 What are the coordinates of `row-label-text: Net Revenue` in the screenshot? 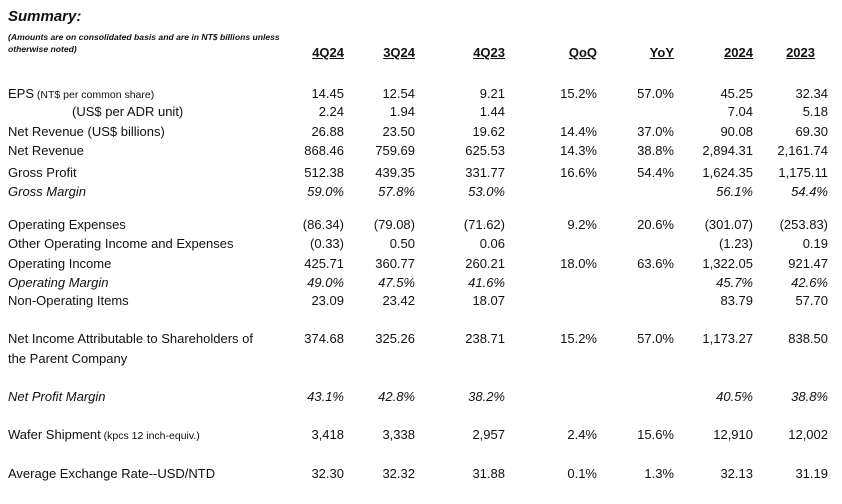 It's located at (46, 150).